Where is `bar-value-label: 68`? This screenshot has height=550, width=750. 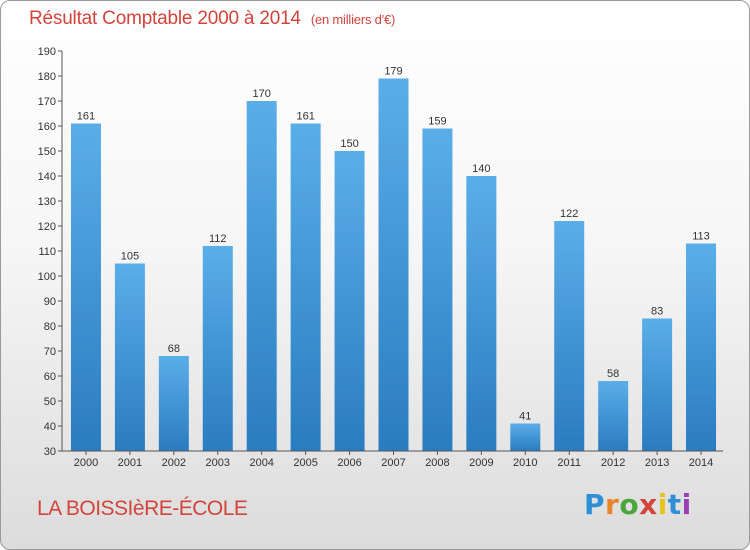
bar-value-label: 68 is located at coordinates (174, 349).